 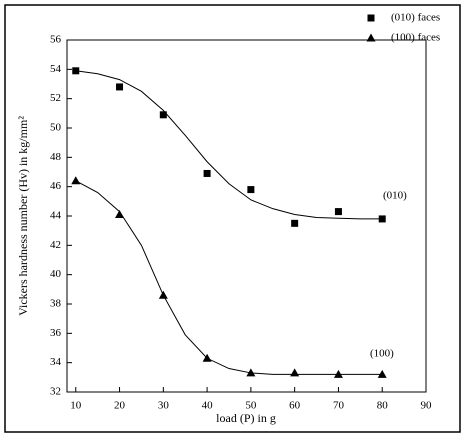 I want to click on x-tick-label: 40, so click(x=208, y=406).